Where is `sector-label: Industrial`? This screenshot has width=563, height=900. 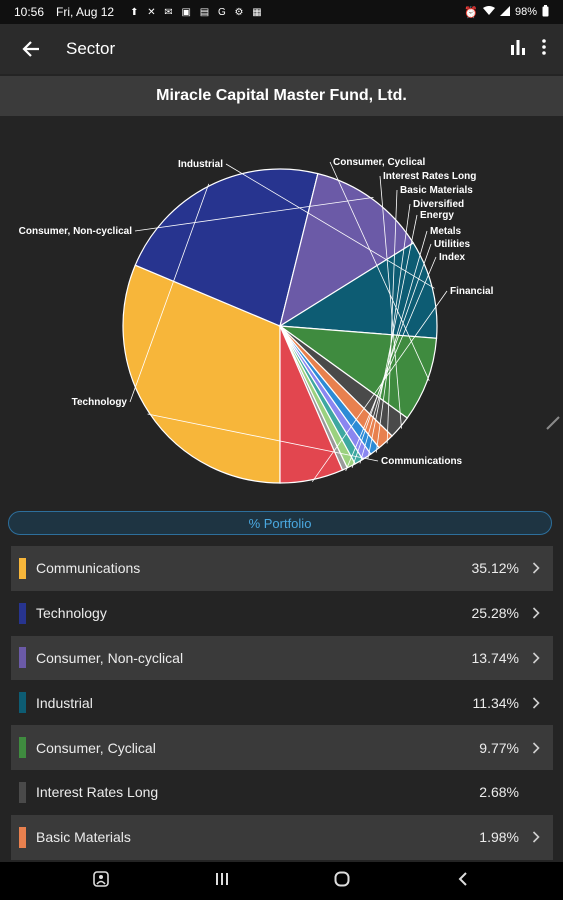
sector-label: Industrial is located at coordinates (64, 702).